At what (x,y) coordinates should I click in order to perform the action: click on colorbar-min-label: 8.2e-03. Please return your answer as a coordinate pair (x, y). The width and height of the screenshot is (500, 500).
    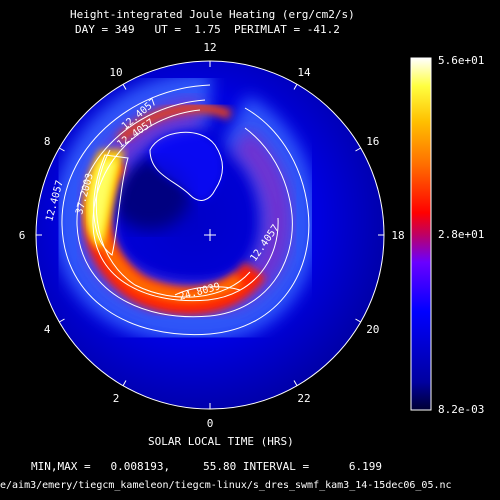
    Looking at the image, I should click on (461, 409).